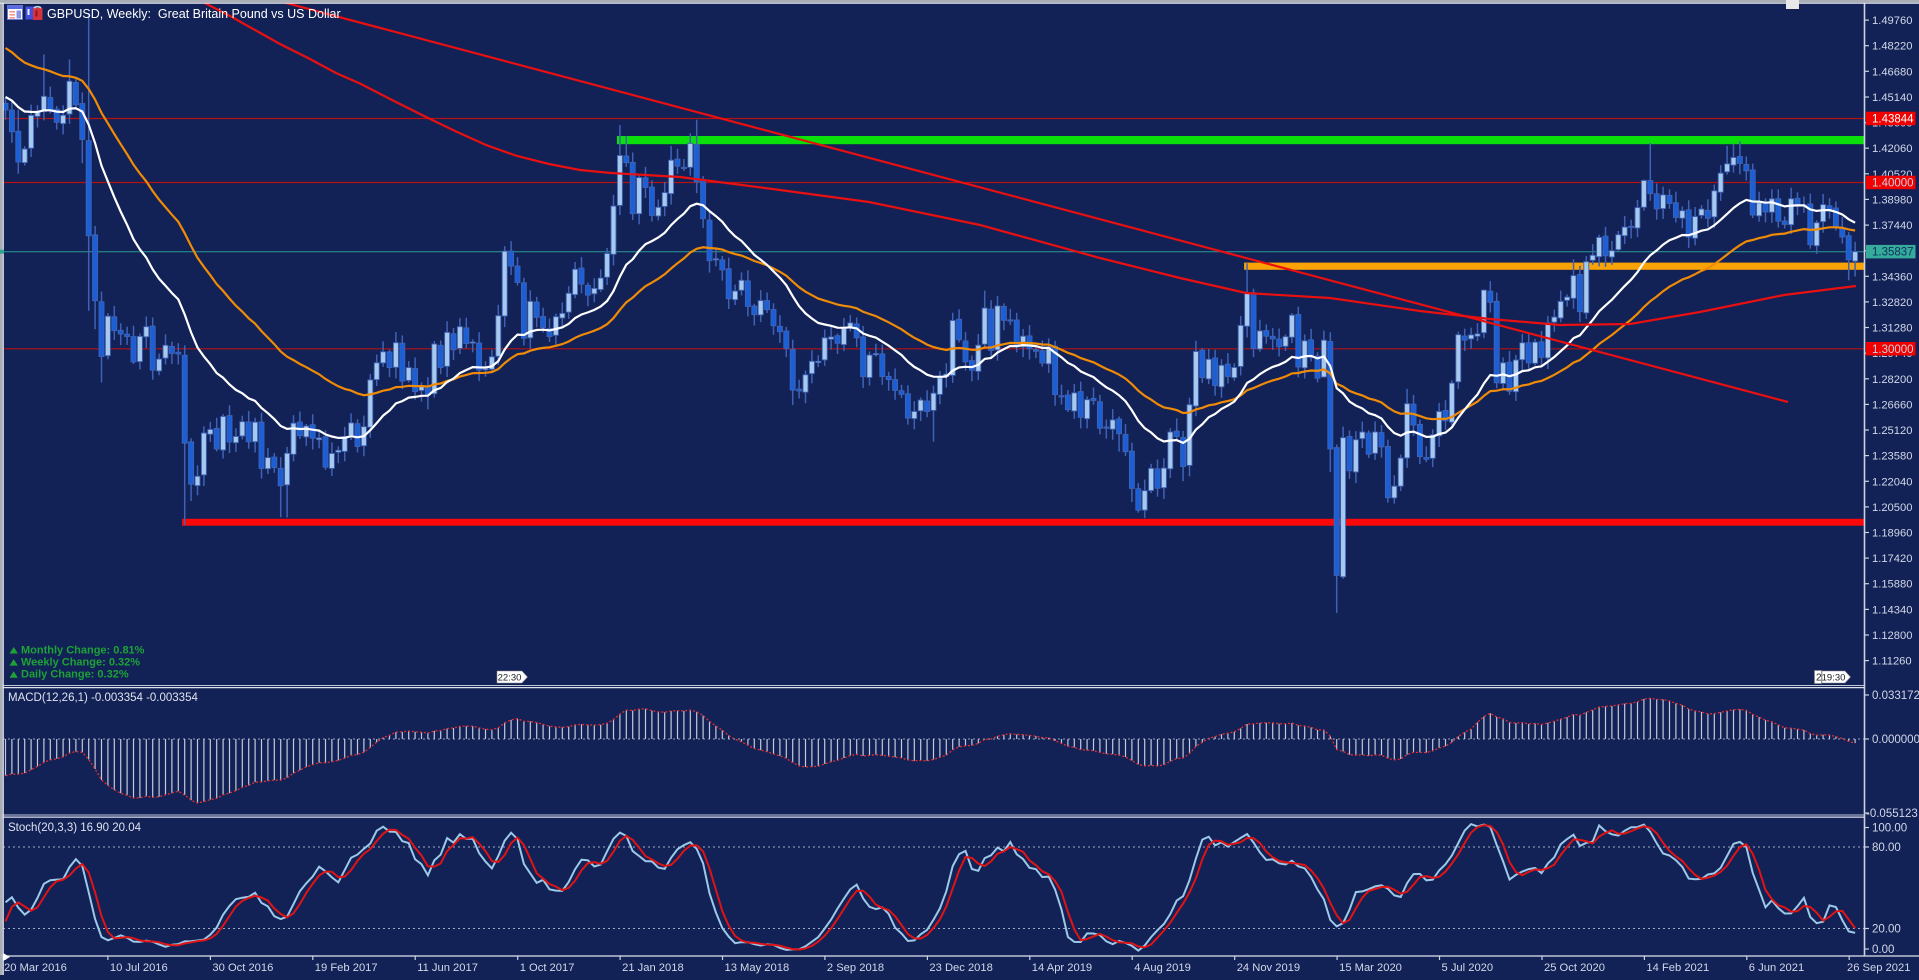  I want to click on svg-text: 1.15880, so click(1892, 585).